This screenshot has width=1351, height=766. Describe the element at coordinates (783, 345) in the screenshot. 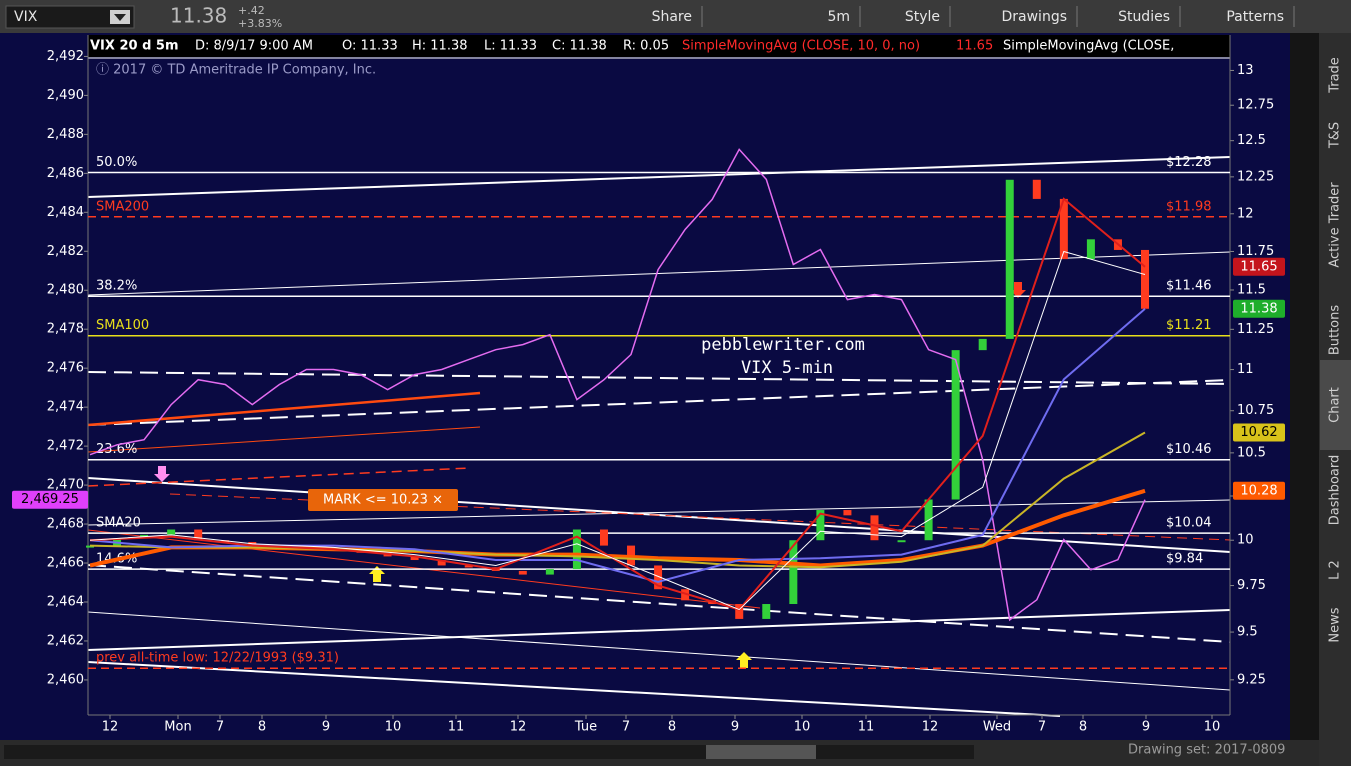

I see `watermark: pebblewriter.com` at that location.